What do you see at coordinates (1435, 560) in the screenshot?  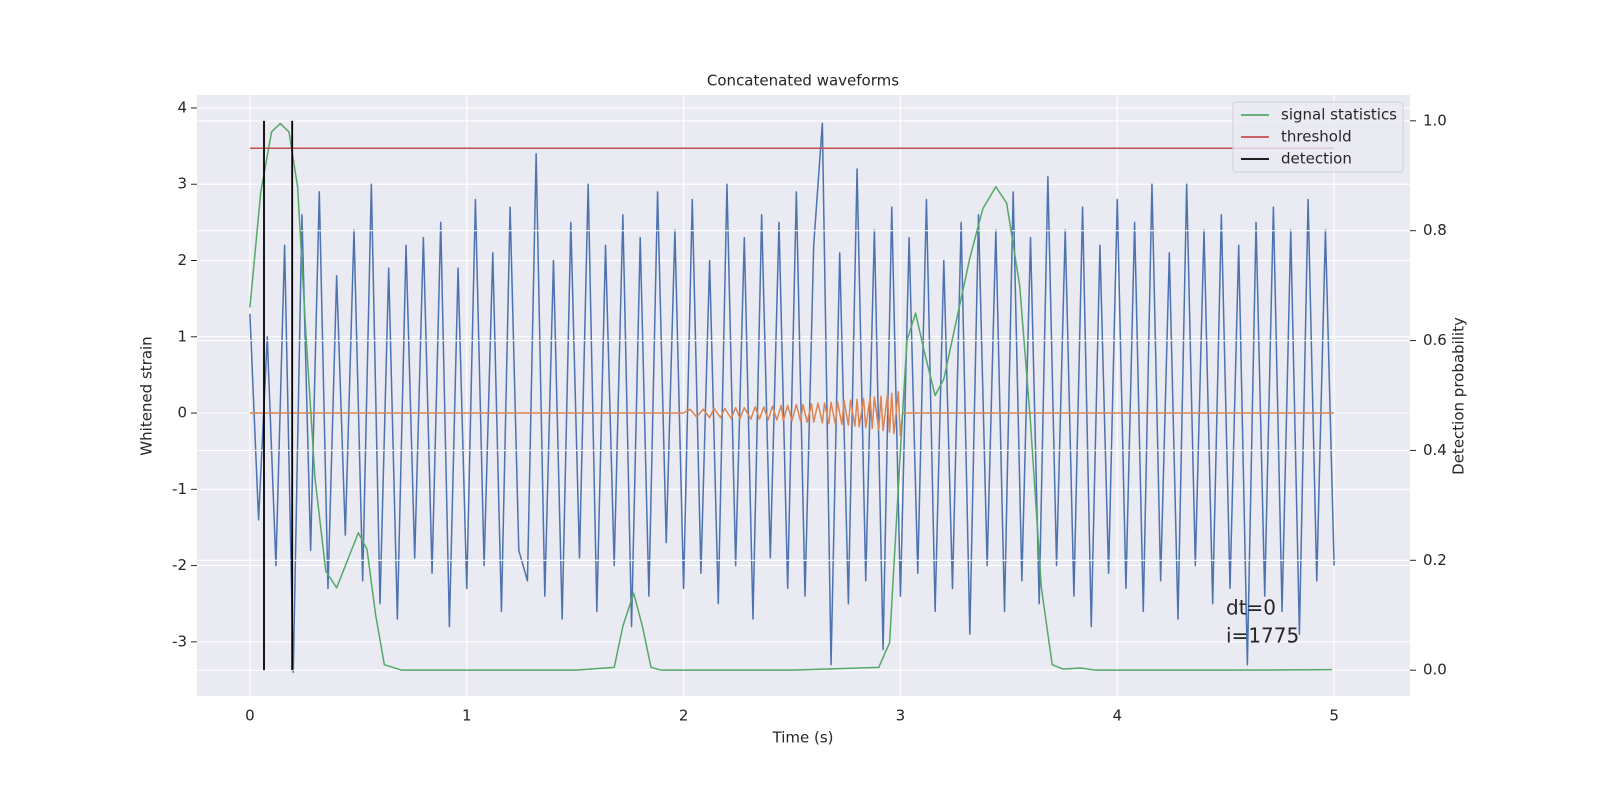 I see `y2-tick-label: 0.2` at bounding box center [1435, 560].